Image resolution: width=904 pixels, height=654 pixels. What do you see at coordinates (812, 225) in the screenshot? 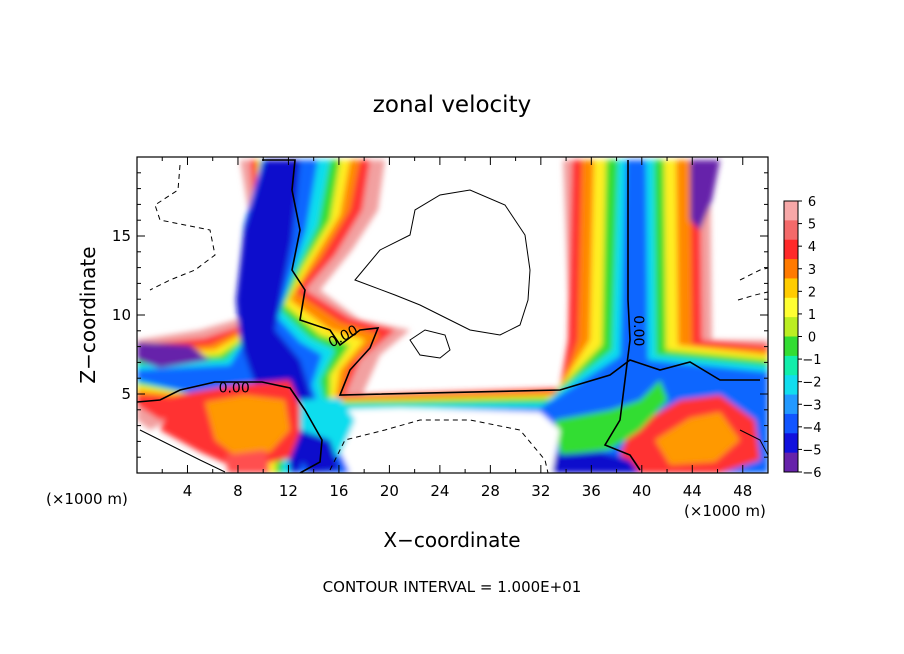
I see `colorbar-label: 5` at bounding box center [812, 225].